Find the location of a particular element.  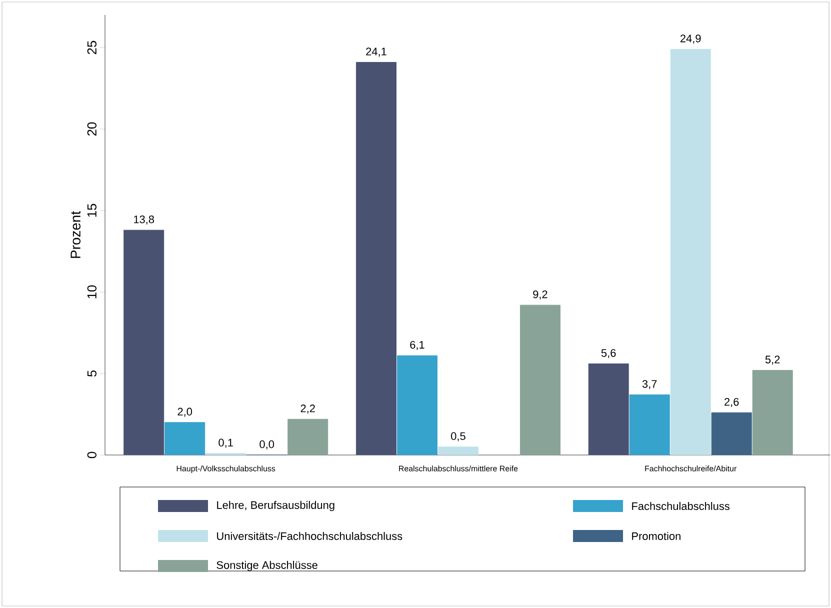

y-tick-label: 10 is located at coordinates (91, 291).